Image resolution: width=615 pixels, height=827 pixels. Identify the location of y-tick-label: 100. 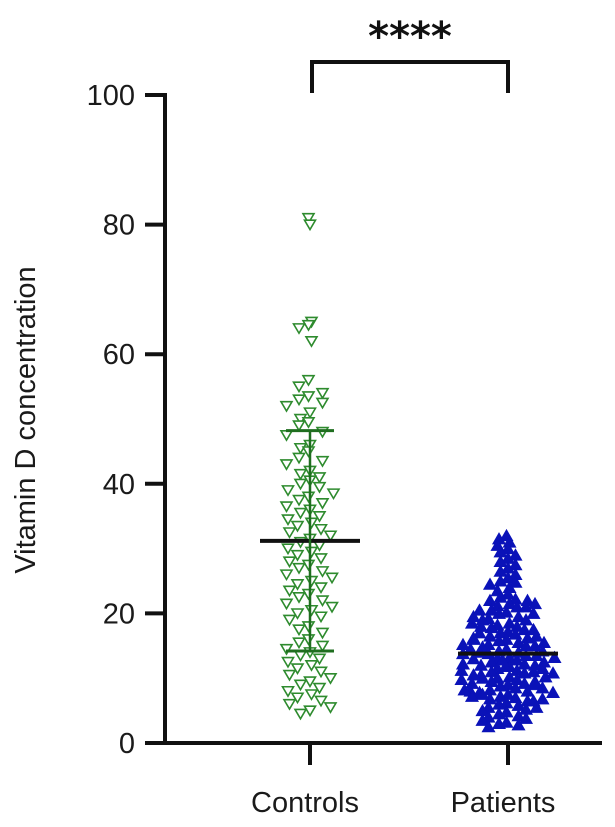
(111, 96).